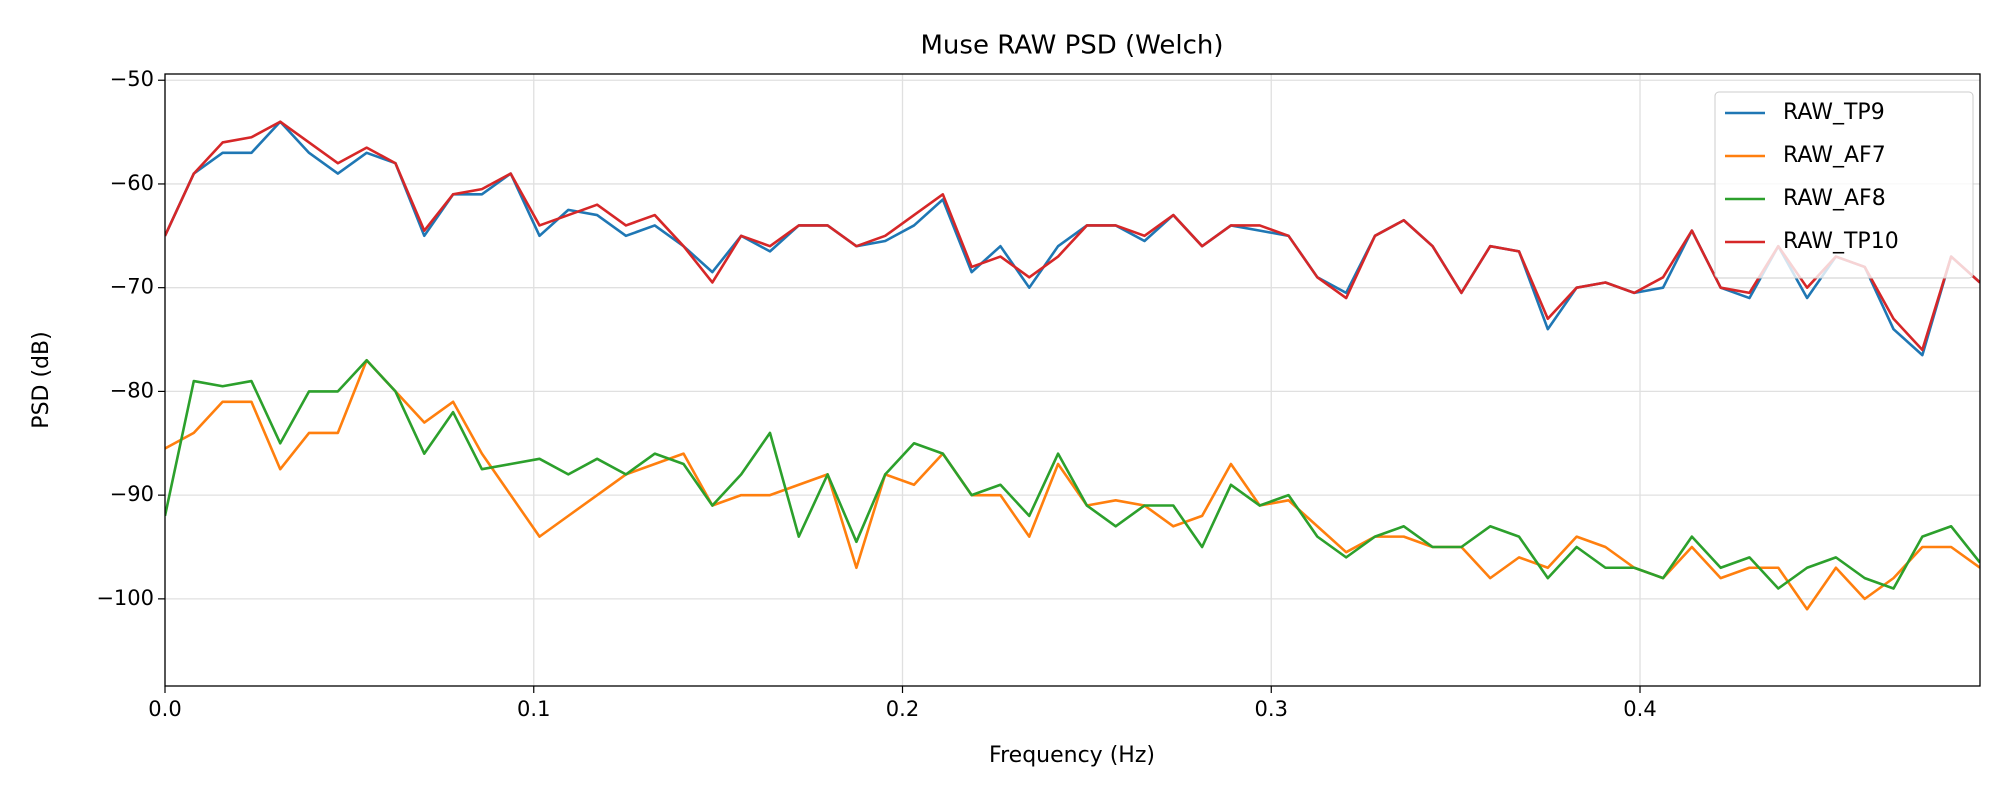 The image size is (2000, 800). What do you see at coordinates (132, 79) in the screenshot?
I see `y-tick-label: −50` at bounding box center [132, 79].